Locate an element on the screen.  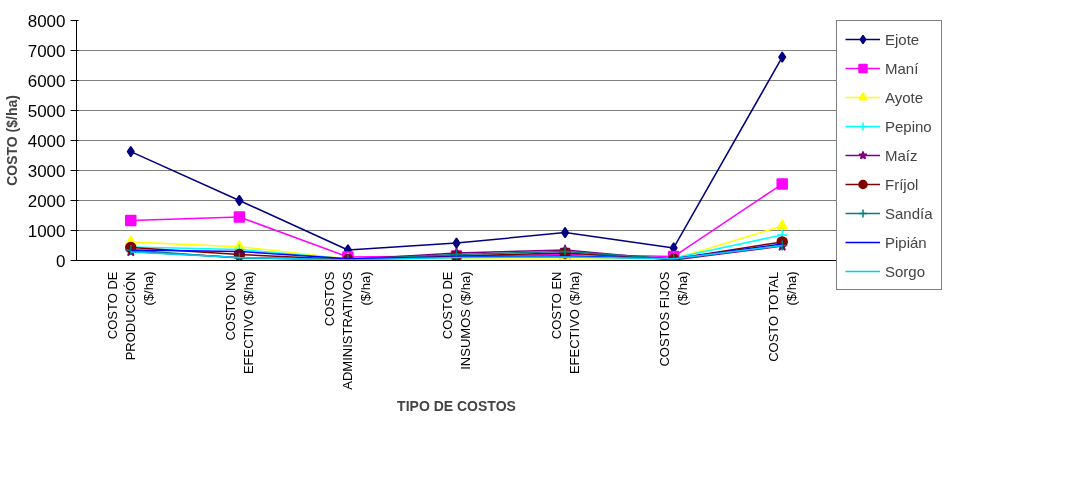
x-tick-label: COSTO NO EFECTIVO ($/ha) is located at coordinates (239, 323).